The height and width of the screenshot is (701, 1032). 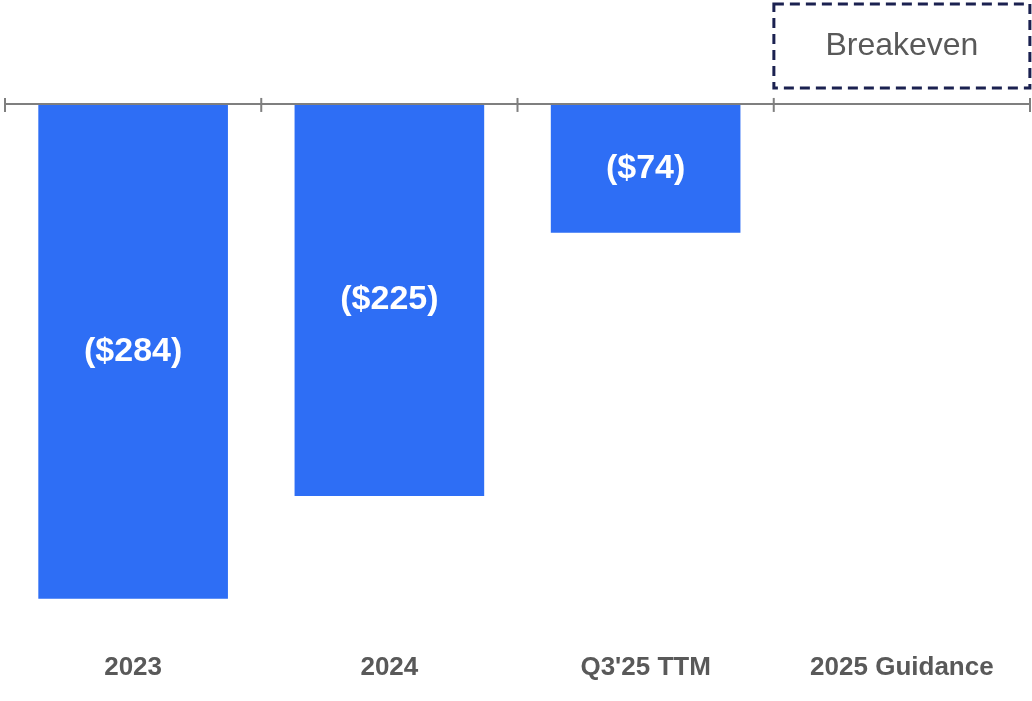 I want to click on data-label: ($284), so click(x=133, y=348).